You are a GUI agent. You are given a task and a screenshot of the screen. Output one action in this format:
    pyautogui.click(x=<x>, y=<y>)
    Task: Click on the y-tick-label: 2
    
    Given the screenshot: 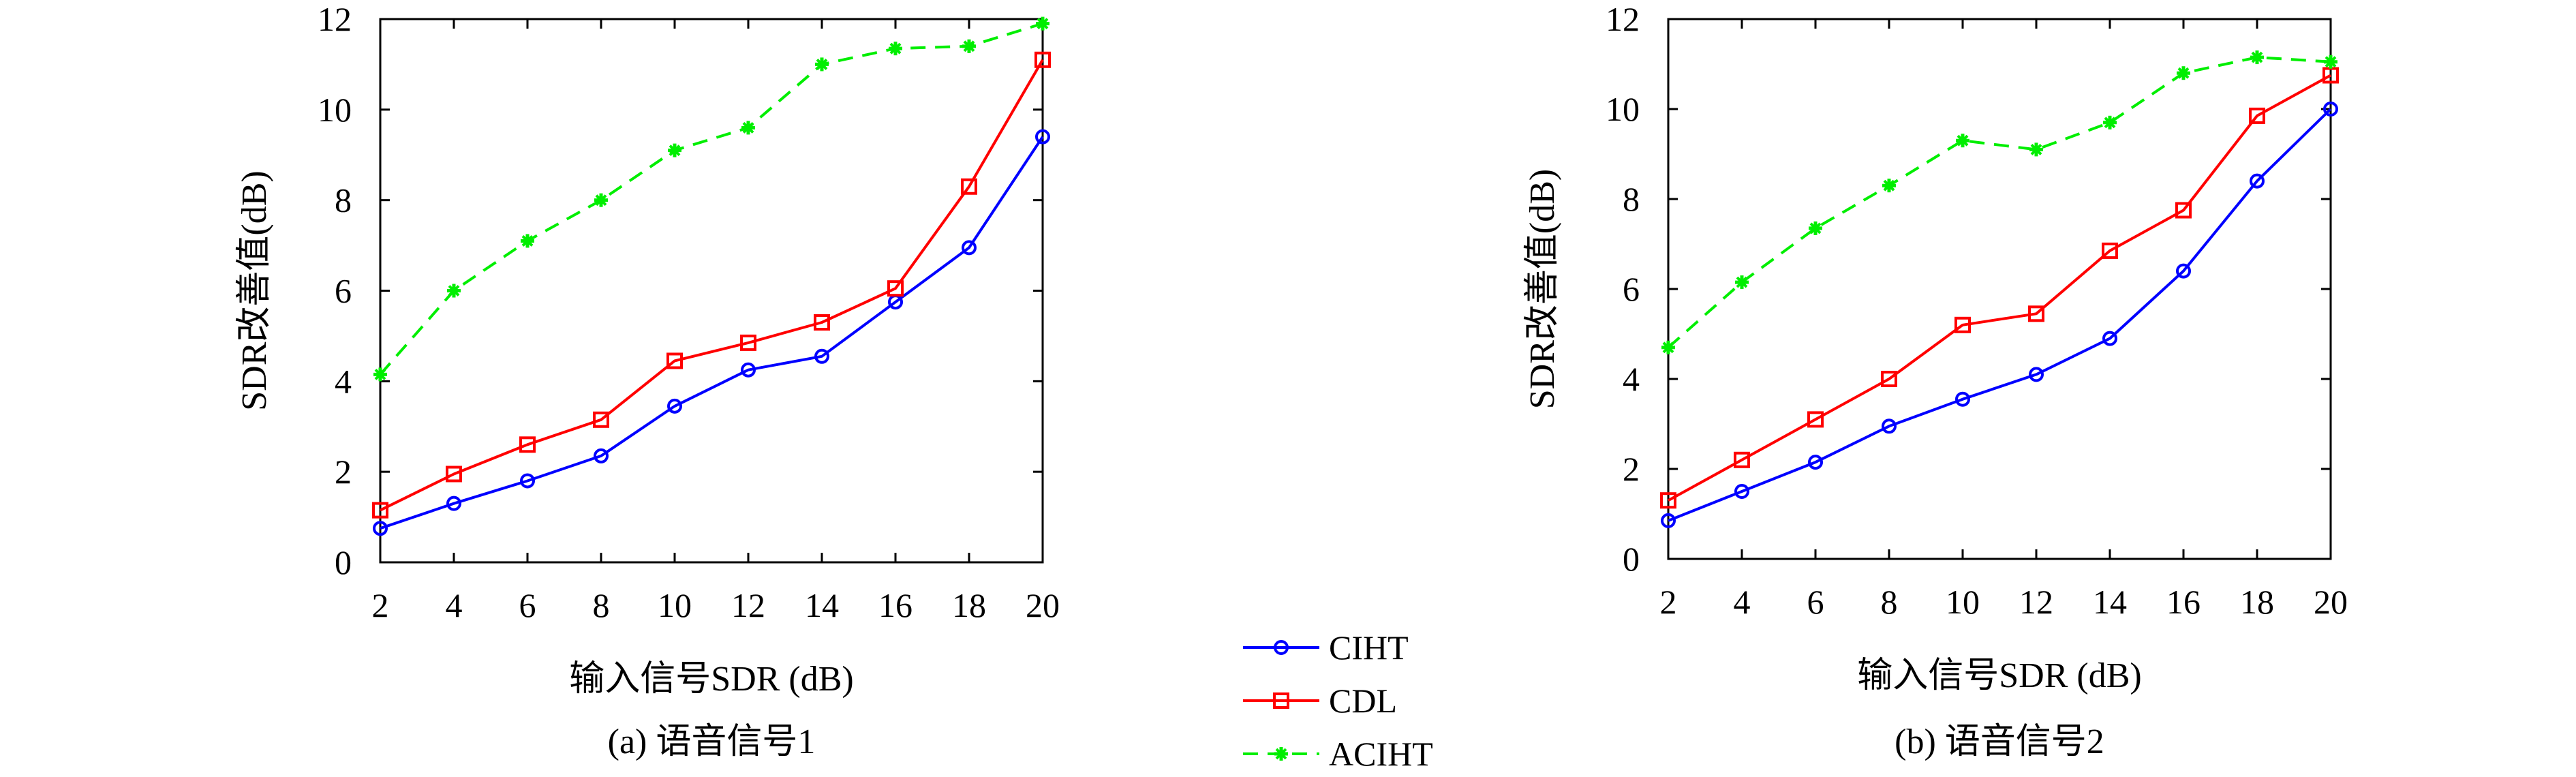 What is the action you would take?
    pyautogui.click(x=343, y=472)
    